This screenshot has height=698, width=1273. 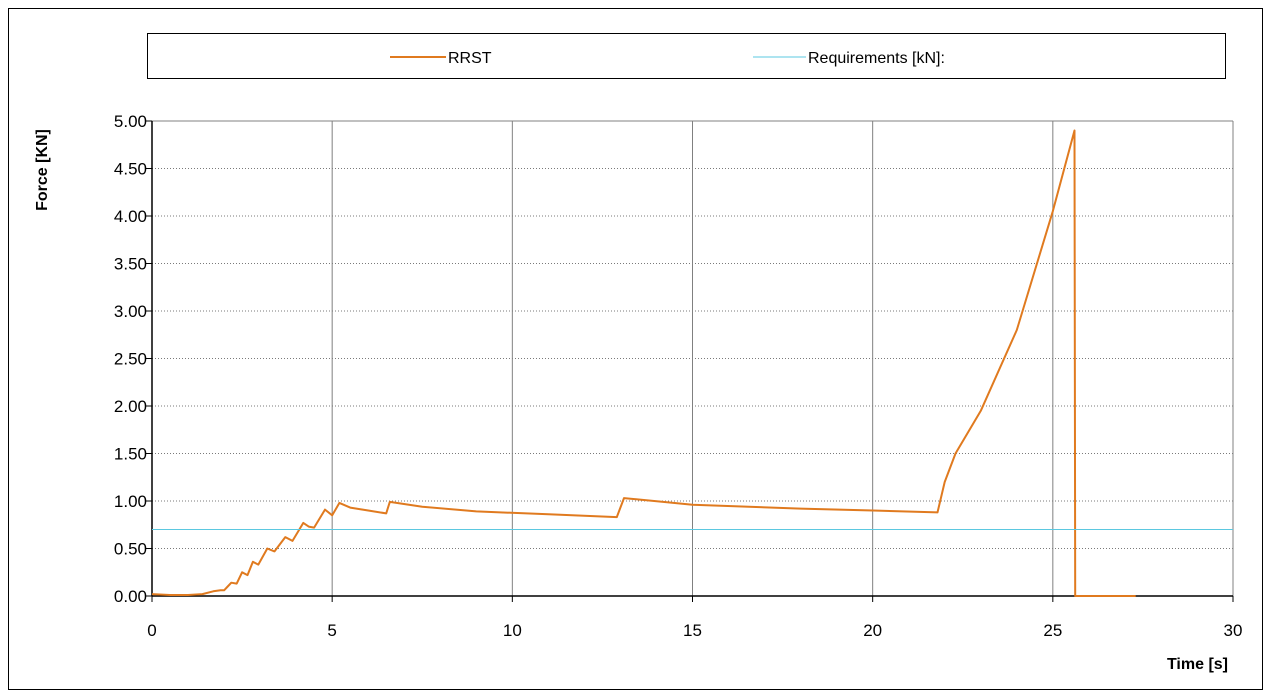 I want to click on legend: RRST Requirements [kN]:, so click(x=667, y=58).